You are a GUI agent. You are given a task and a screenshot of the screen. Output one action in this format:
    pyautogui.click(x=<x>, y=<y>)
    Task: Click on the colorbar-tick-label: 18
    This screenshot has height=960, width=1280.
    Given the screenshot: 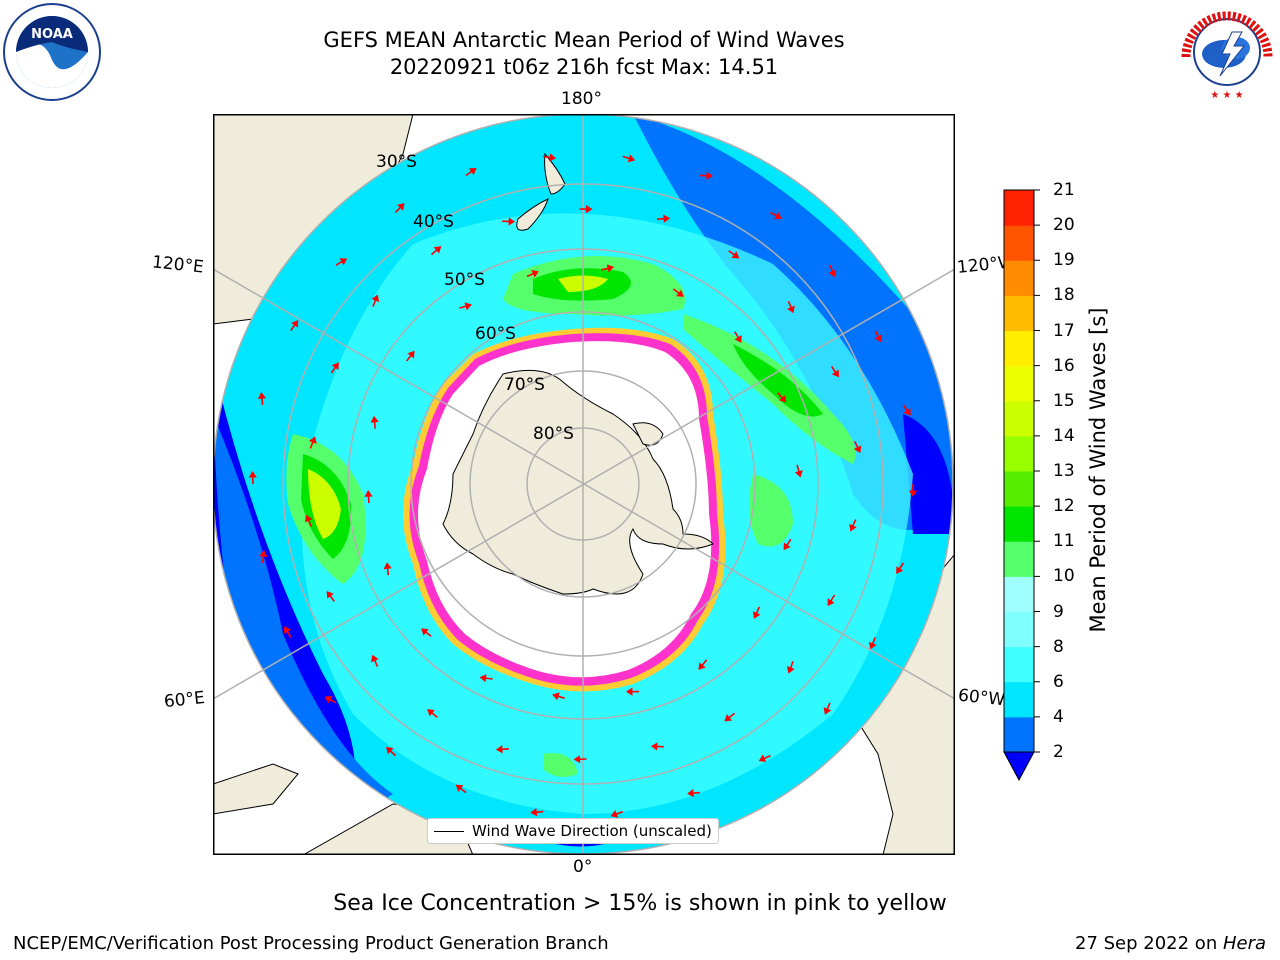 What is the action you would take?
    pyautogui.click(x=1064, y=295)
    